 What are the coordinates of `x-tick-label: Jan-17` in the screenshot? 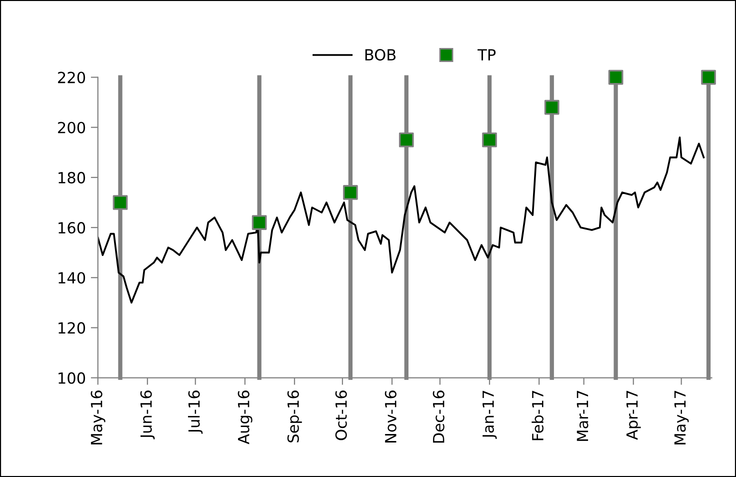 It's located at (489, 414).